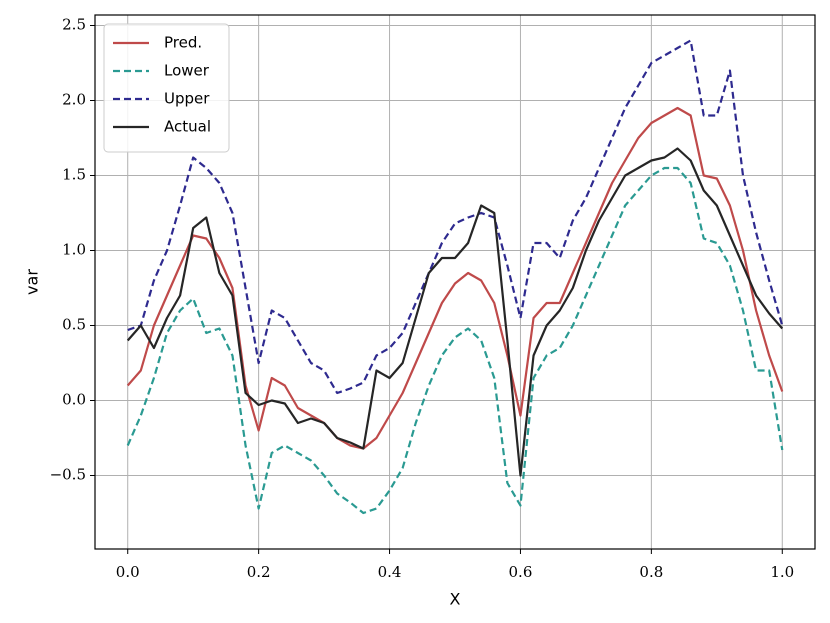 This screenshot has width=830, height=623. I want to click on y-tick-label: −0.5, so click(68, 475).